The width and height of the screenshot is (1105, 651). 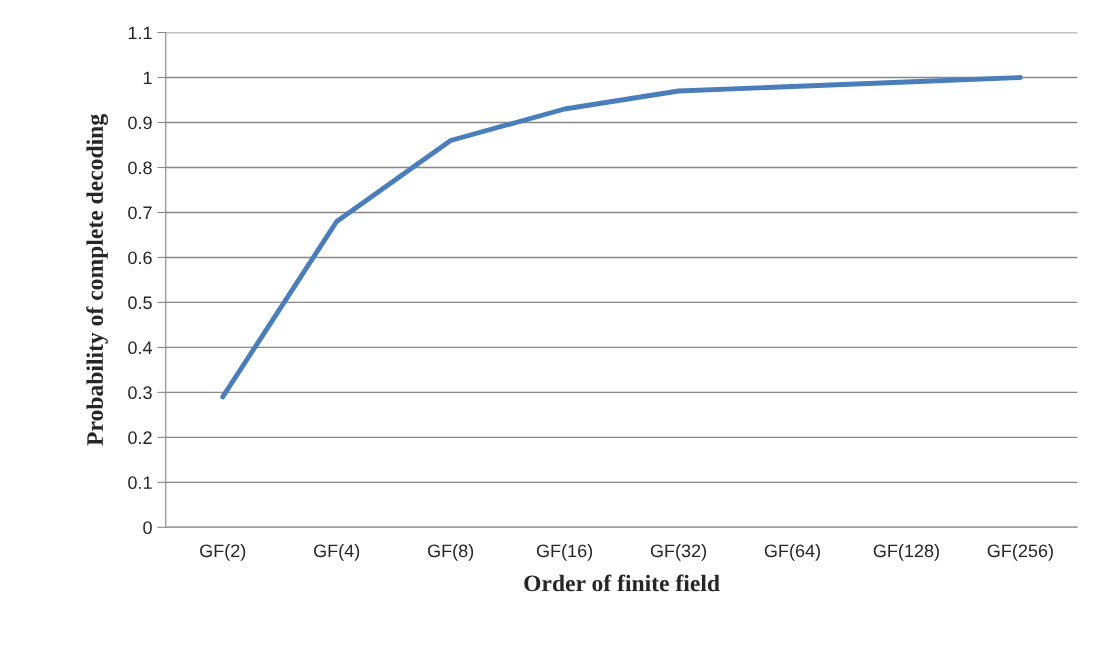 What do you see at coordinates (1020, 552) in the screenshot?
I see `x-tick-label: GF(256)` at bounding box center [1020, 552].